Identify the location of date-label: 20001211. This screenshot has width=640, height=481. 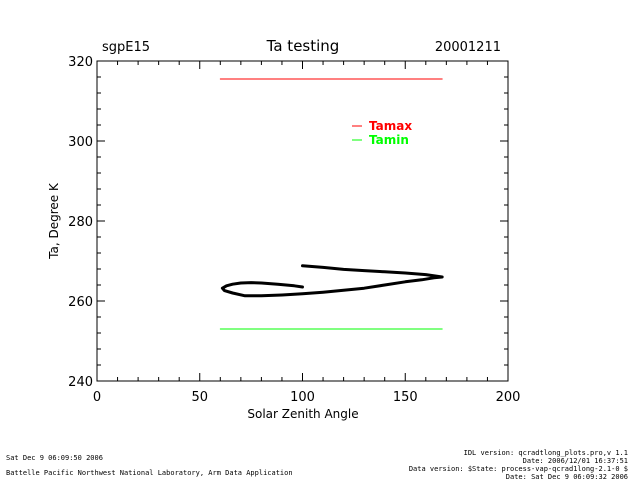
(468, 47).